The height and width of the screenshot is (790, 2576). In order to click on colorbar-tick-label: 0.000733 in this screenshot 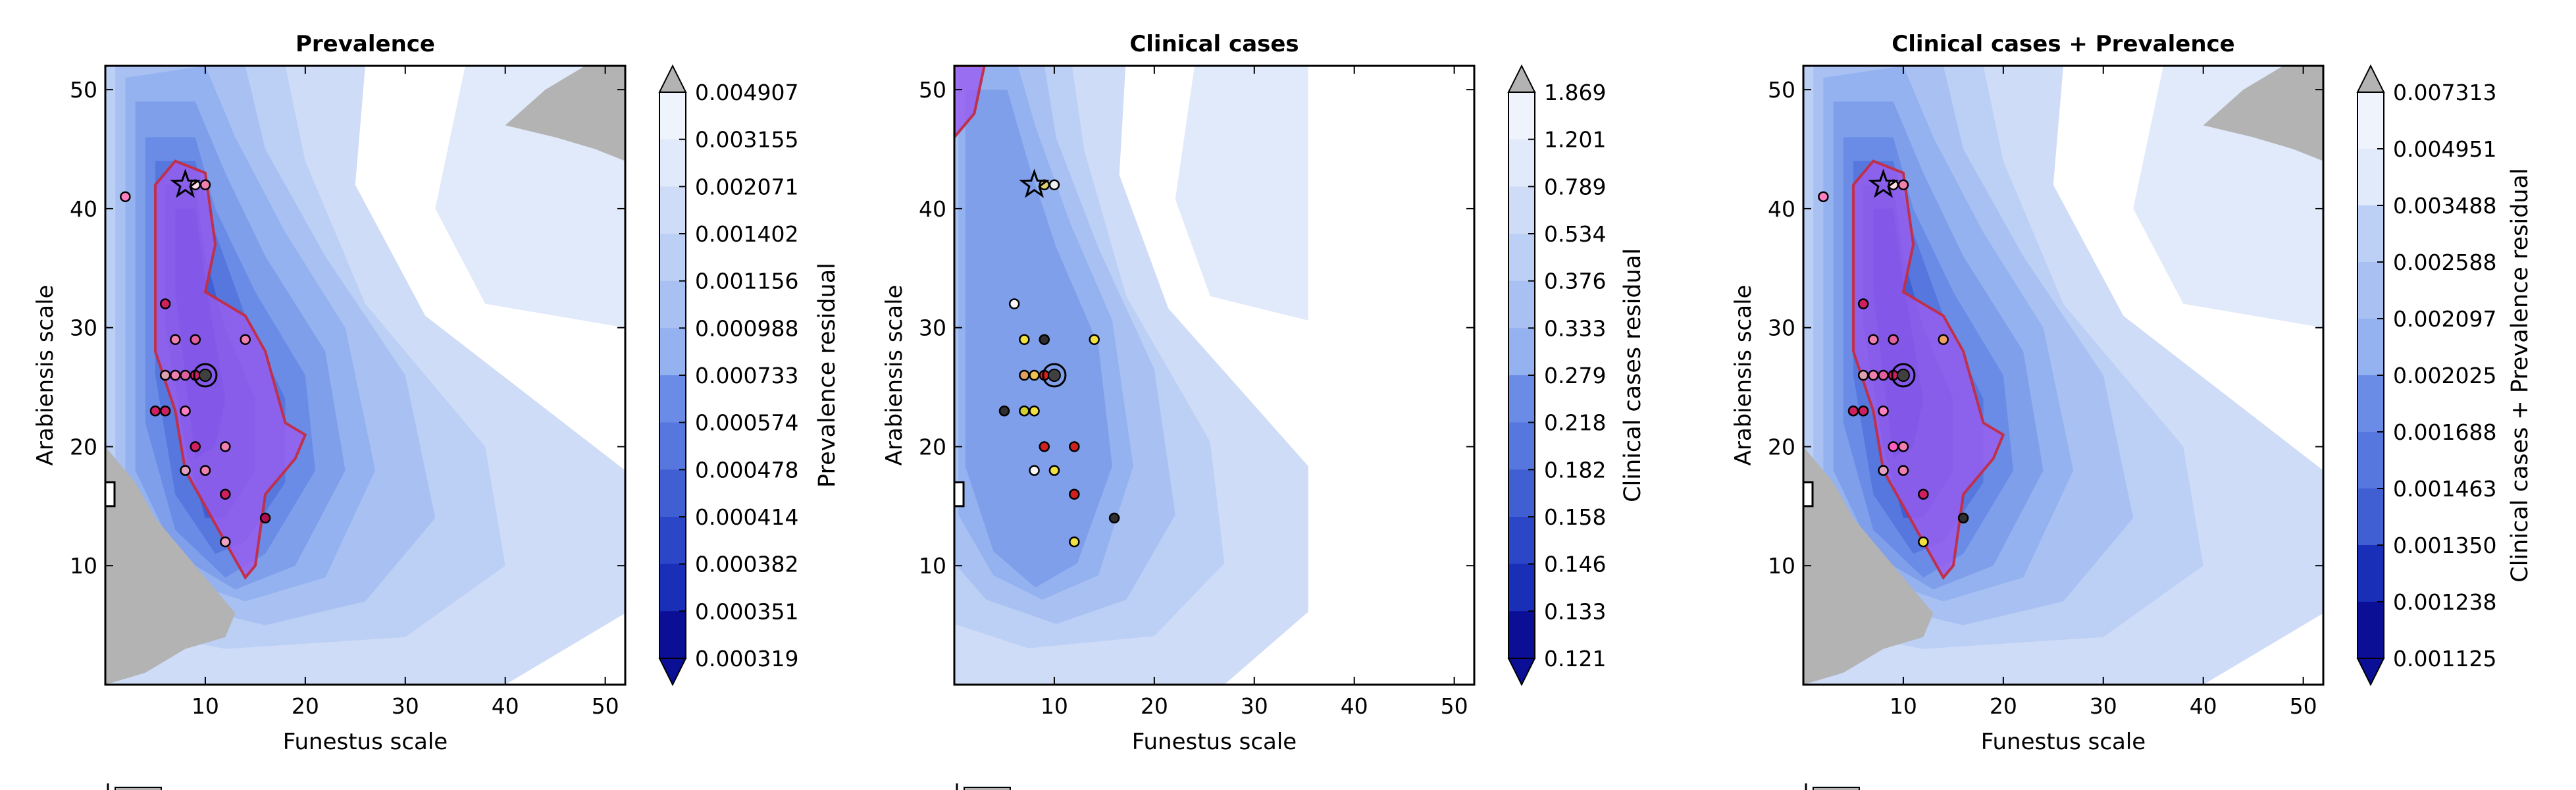, I will do `click(746, 375)`.